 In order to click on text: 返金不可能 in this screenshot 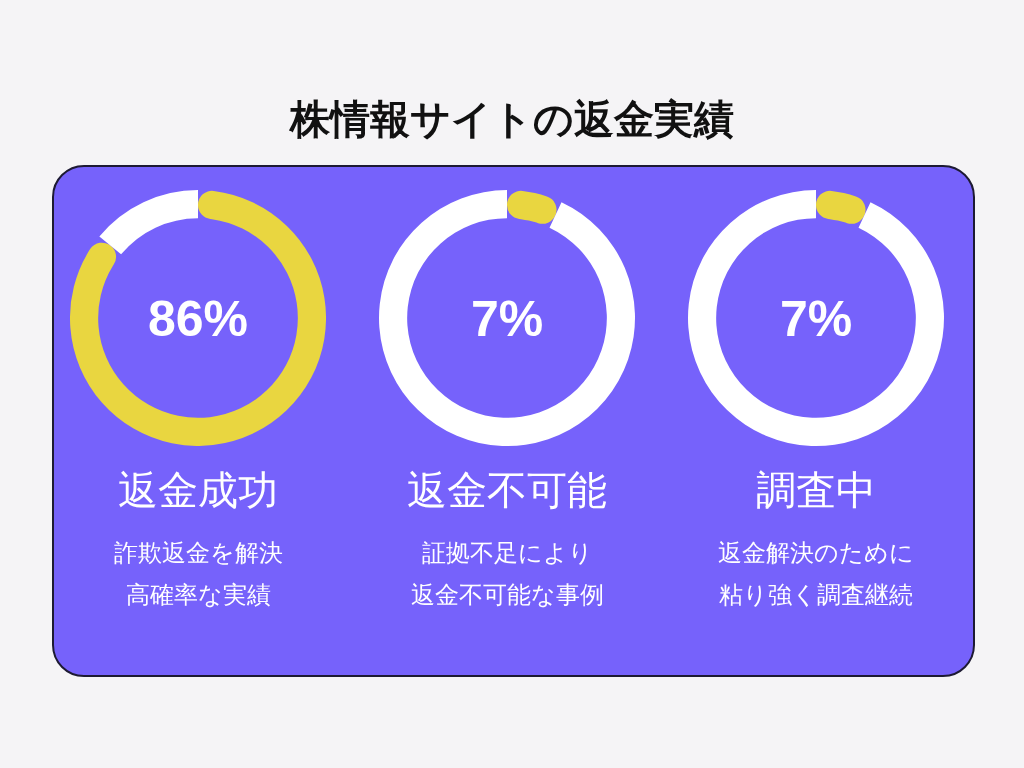, I will do `click(507, 490)`.